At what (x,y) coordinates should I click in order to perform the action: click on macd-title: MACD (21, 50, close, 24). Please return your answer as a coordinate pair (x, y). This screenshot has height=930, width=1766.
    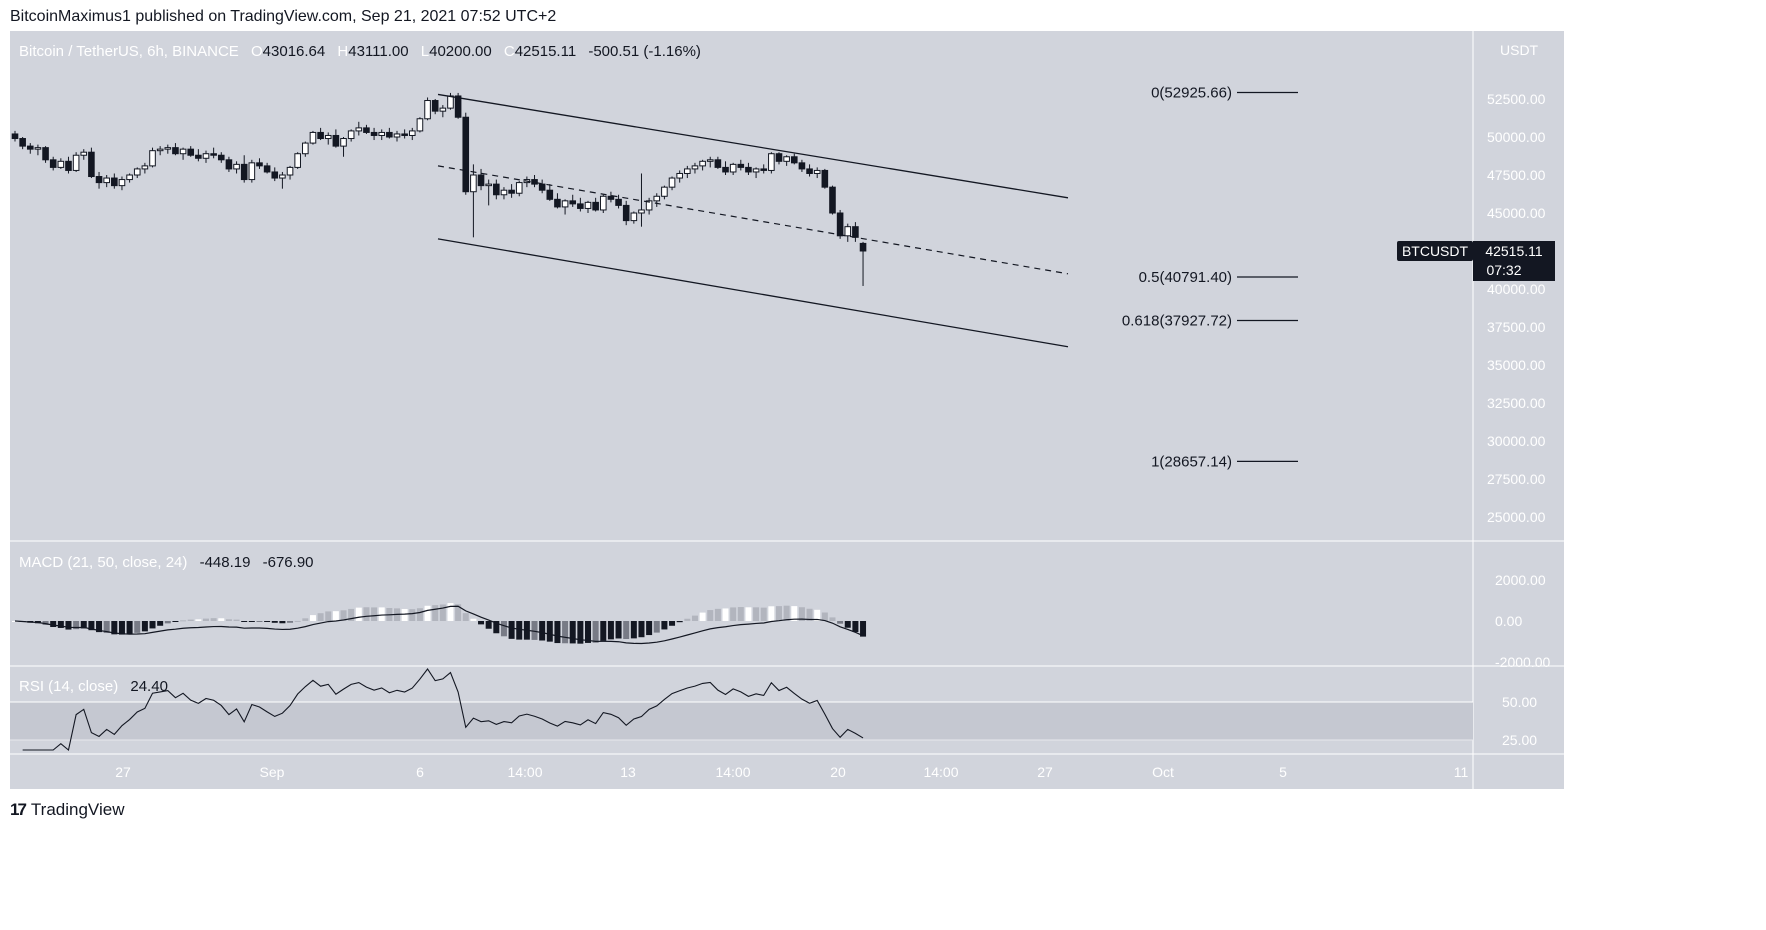
    Looking at the image, I should click on (103, 562).